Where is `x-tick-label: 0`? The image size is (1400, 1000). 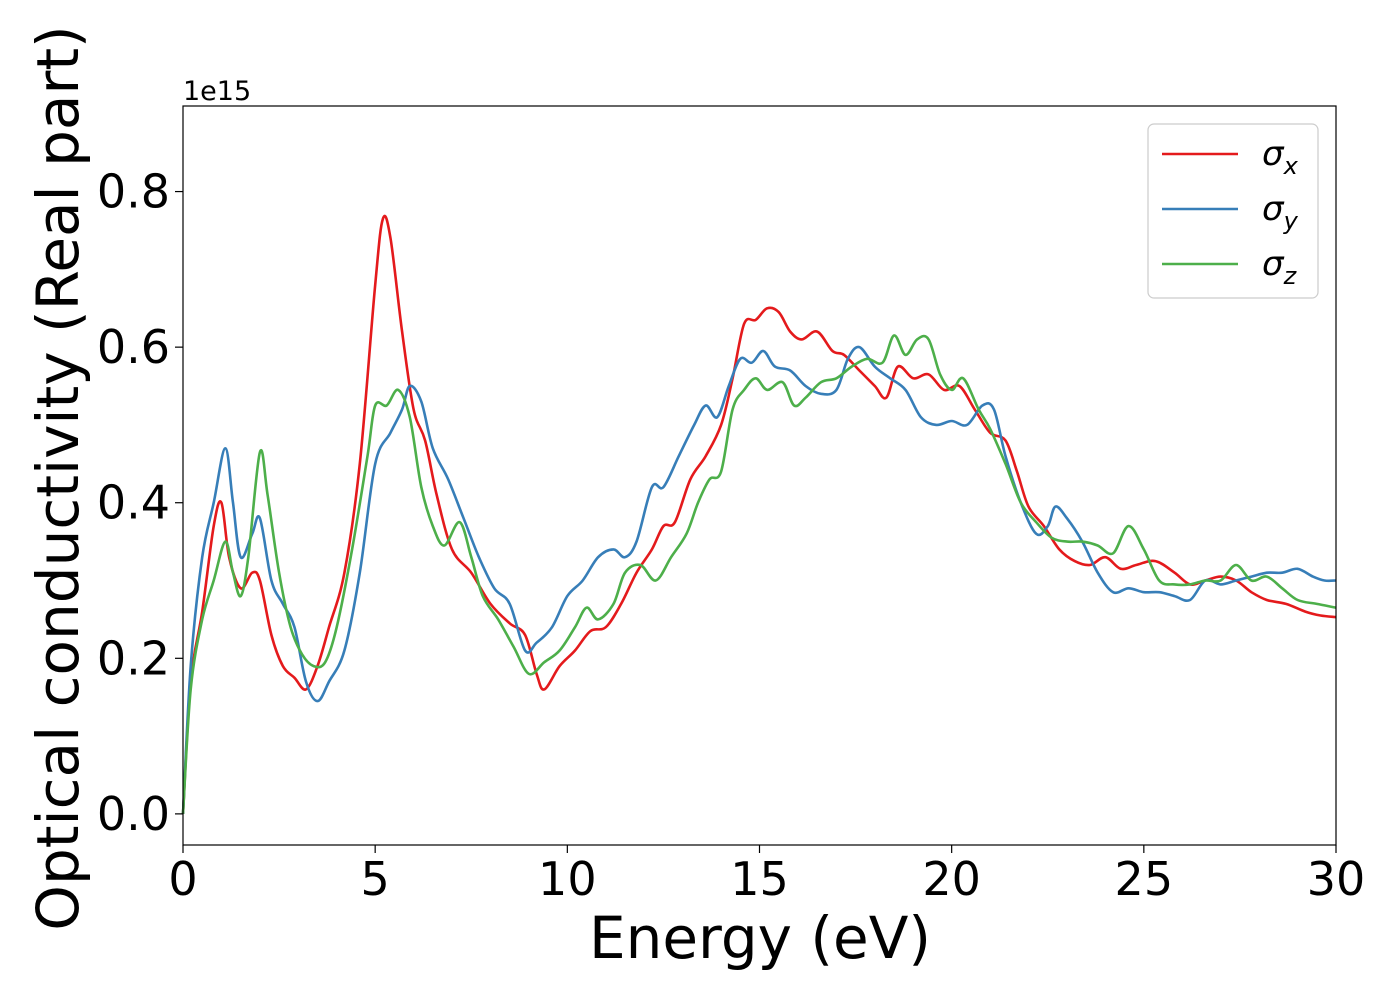 x-tick-label: 0 is located at coordinates (182, 879).